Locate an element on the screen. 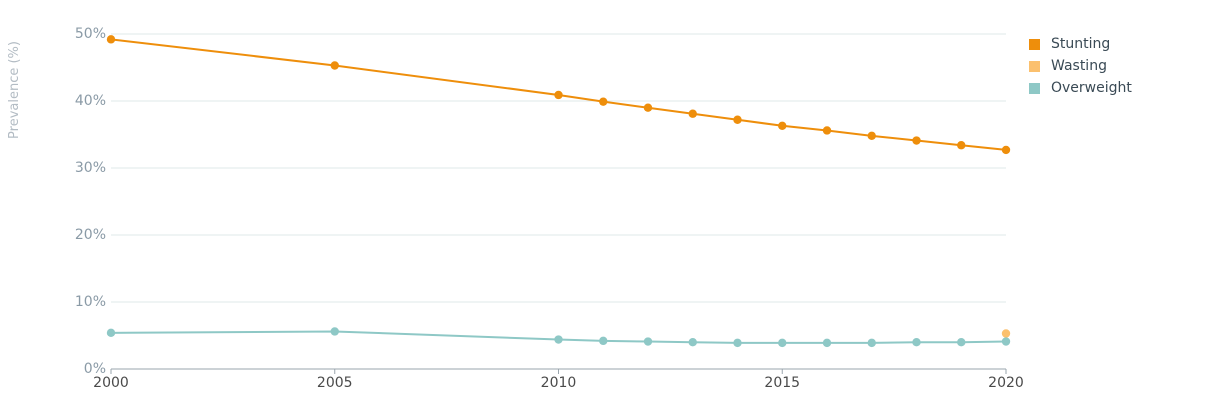 The width and height of the screenshot is (1230, 403). series-overweight is located at coordinates (558, 337).